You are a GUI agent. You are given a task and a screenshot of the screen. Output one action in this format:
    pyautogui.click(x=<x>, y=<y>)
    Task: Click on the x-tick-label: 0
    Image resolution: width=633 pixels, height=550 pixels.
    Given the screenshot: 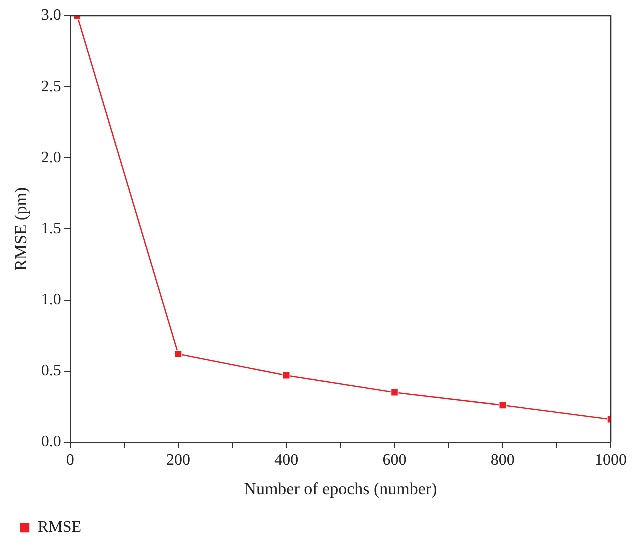 What is the action you would take?
    pyautogui.click(x=70, y=461)
    